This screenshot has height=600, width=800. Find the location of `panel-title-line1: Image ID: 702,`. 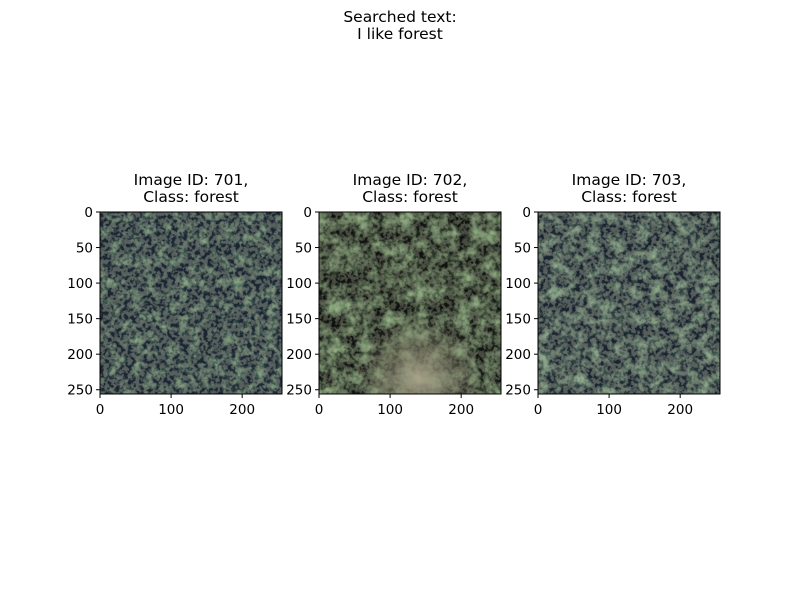

panel-title-line1: Image ID: 702, is located at coordinates (410, 180).